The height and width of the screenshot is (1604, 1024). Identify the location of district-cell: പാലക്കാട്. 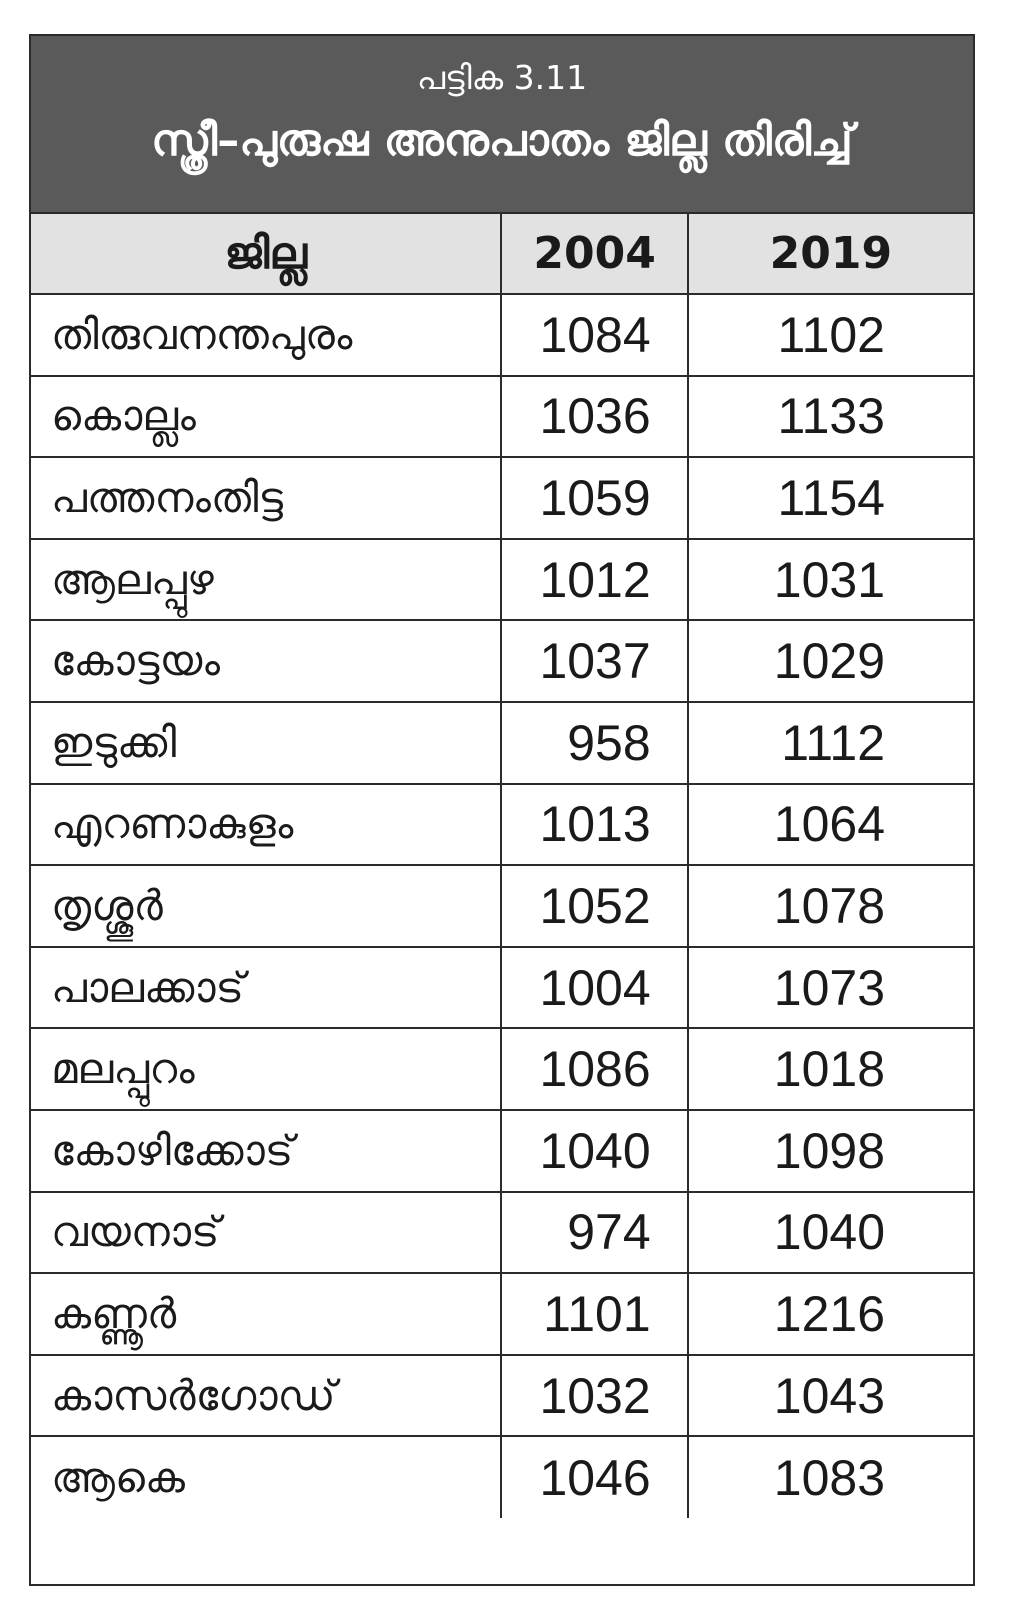
(267, 988).